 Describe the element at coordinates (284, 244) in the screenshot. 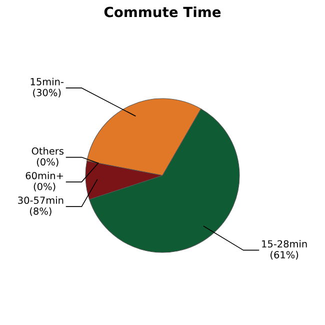

I see `slice-label: 15-28min` at that location.